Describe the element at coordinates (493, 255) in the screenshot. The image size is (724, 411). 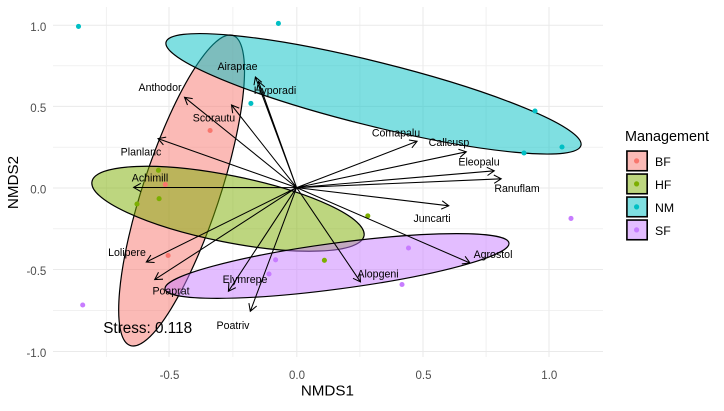
I see `svg-text: Agrostol` at that location.